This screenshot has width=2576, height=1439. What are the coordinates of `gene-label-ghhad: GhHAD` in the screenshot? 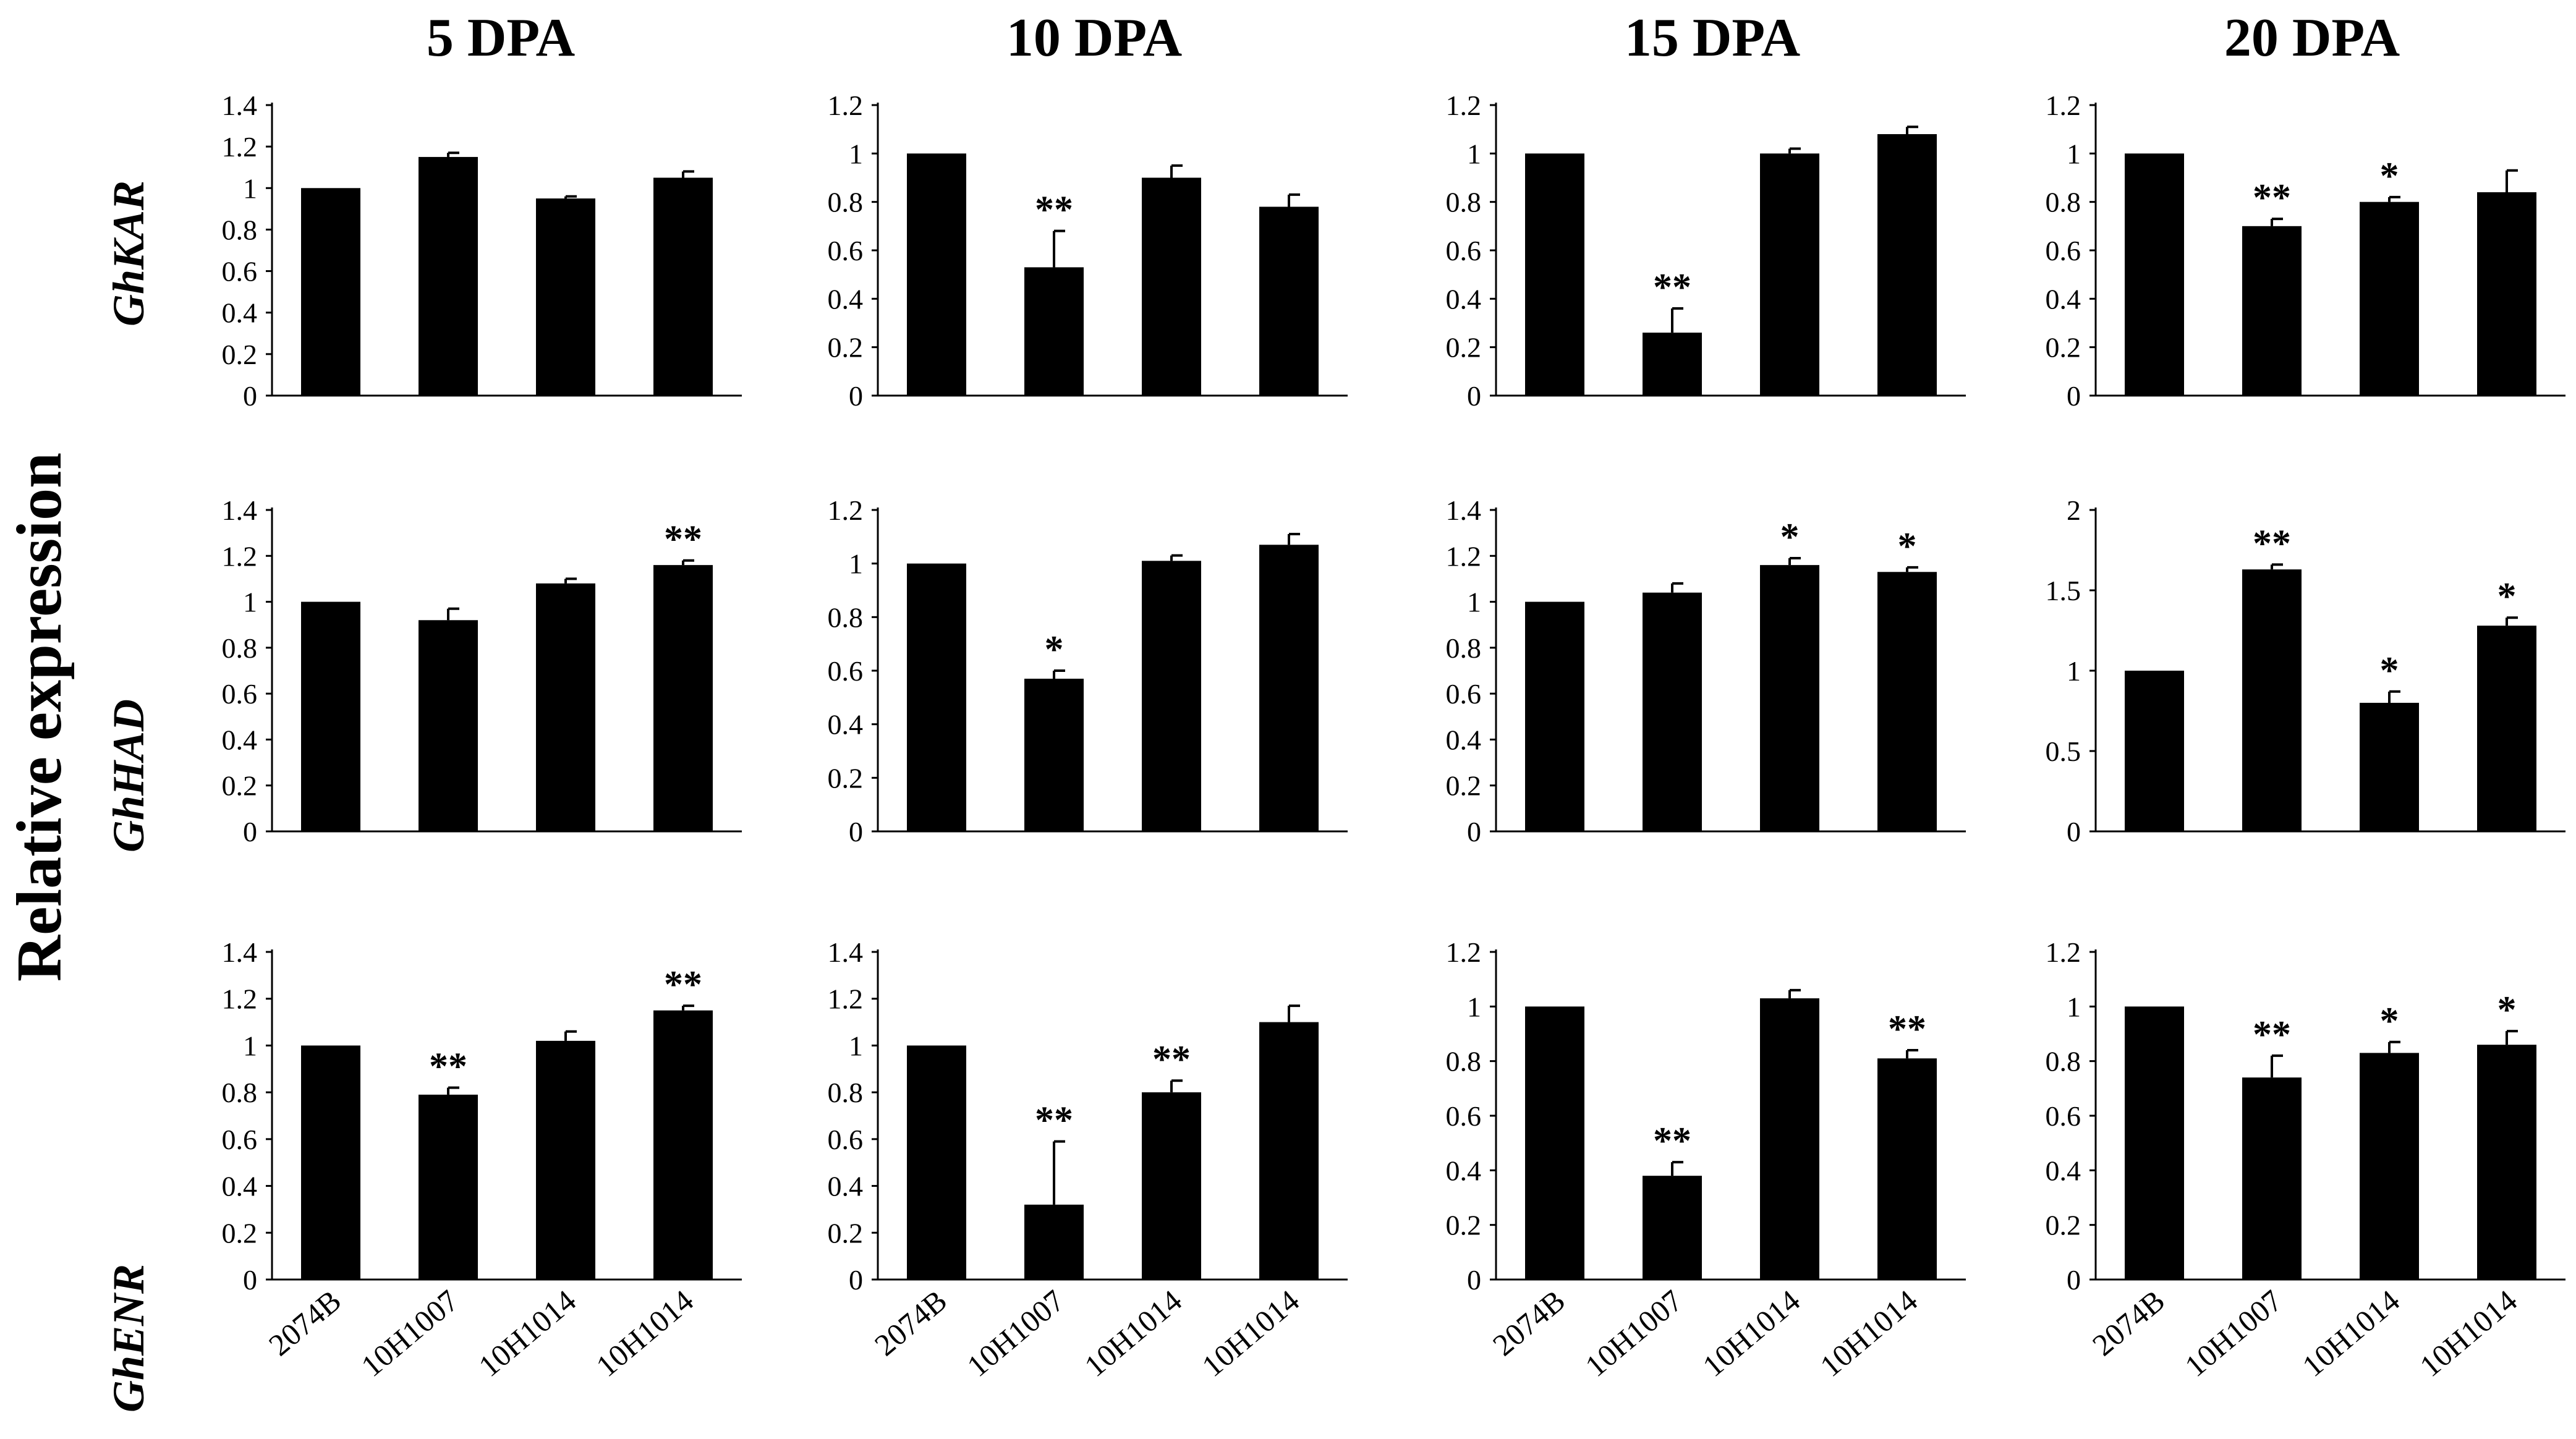 It's located at (128, 776).